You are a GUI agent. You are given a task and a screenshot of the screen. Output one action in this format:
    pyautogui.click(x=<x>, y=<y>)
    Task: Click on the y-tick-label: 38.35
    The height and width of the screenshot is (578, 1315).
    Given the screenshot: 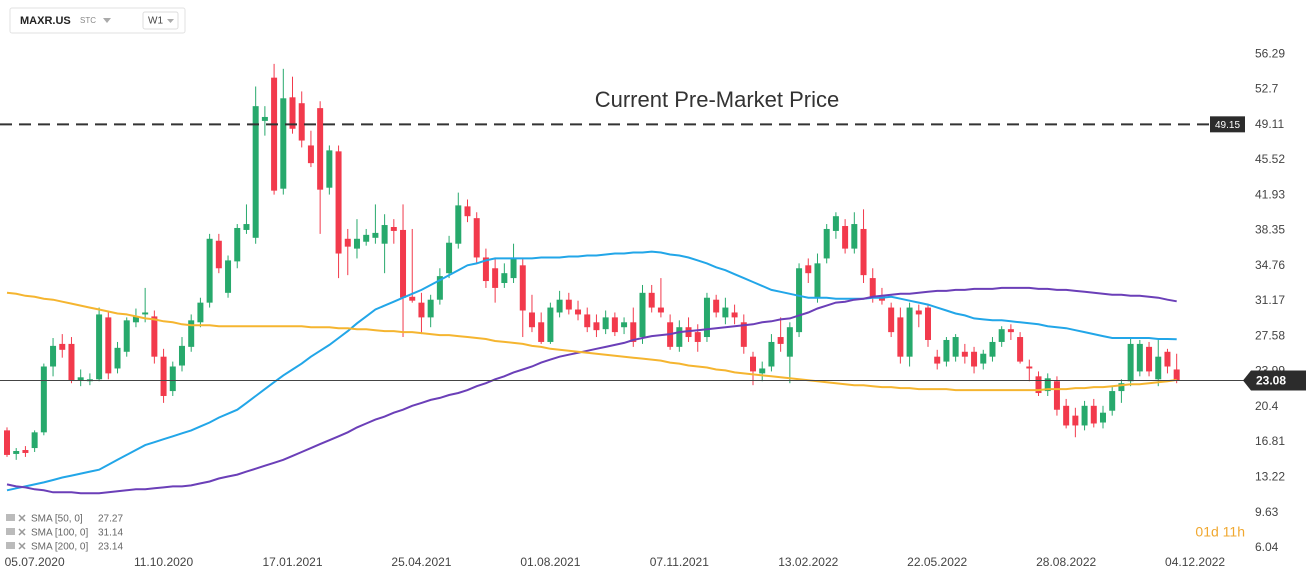 What is the action you would take?
    pyautogui.click(x=1270, y=230)
    